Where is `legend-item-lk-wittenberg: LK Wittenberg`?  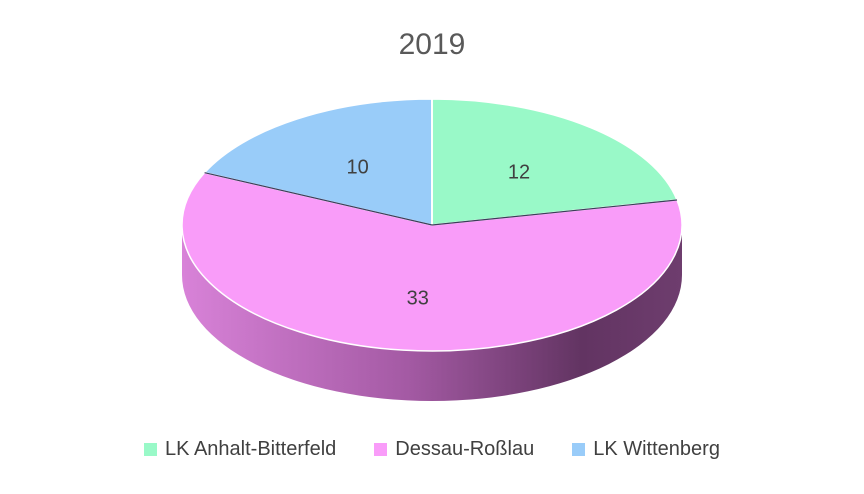 legend-item-lk-wittenberg: LK Wittenberg is located at coordinates (646, 449).